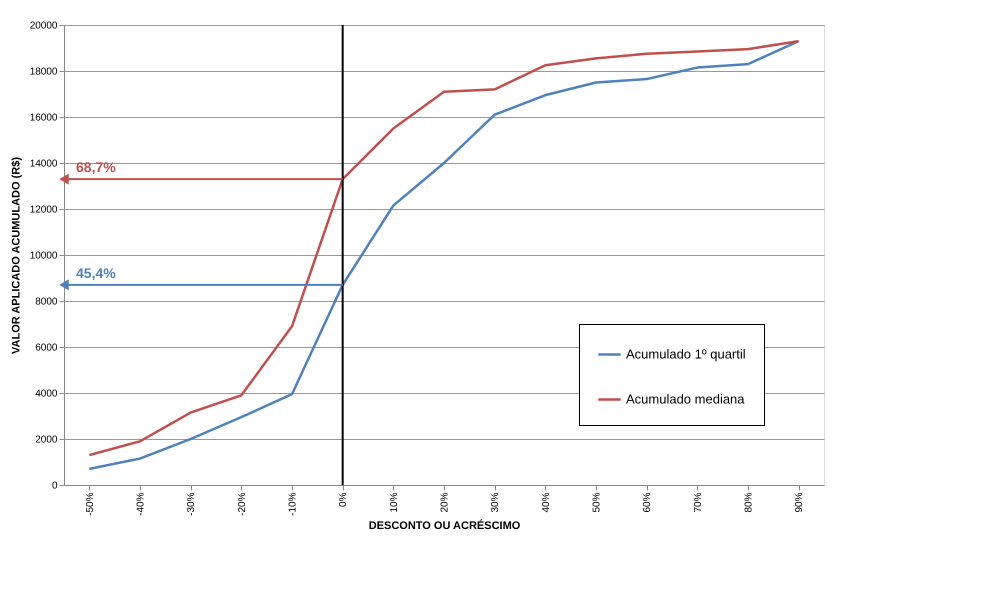 The height and width of the screenshot is (613, 984). What do you see at coordinates (546, 502) in the screenshot?
I see `x-tick-label: 40%` at bounding box center [546, 502].